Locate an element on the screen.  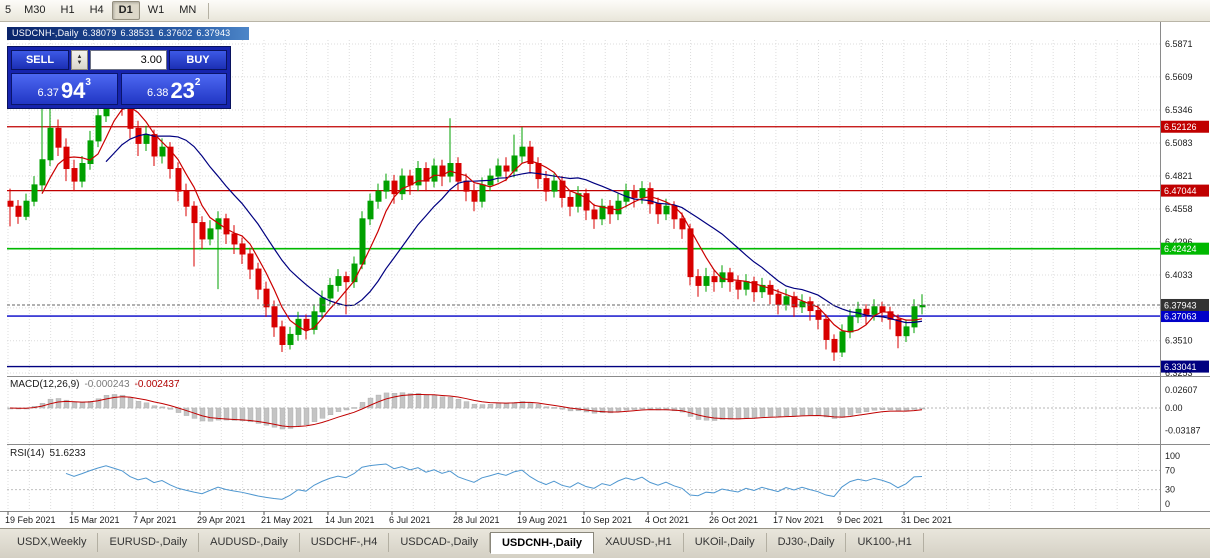
rsi-name: RSI(14) is located at coordinates (27, 453).